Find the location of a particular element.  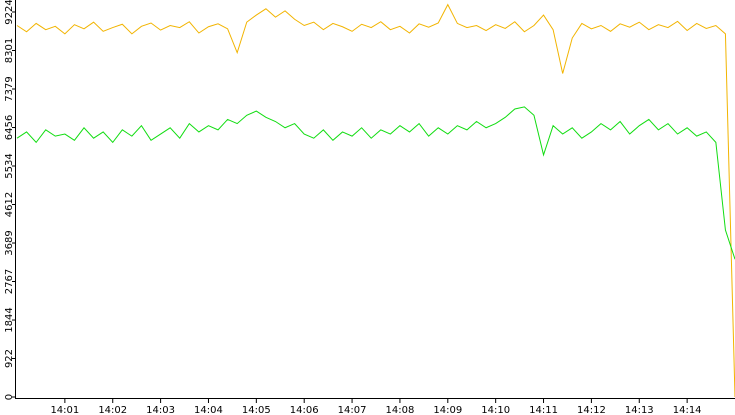

x-tick-label: 14:02 is located at coordinates (112, 410).